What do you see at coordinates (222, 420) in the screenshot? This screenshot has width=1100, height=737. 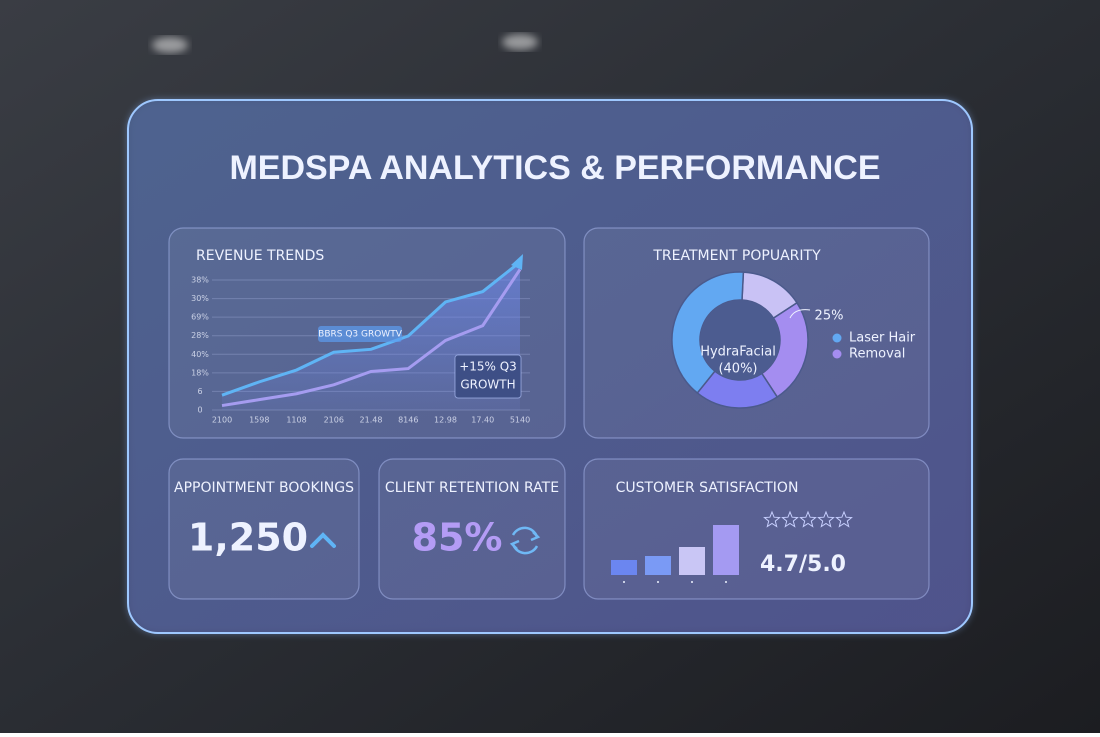 I see `x-tick-label: 2100` at bounding box center [222, 420].